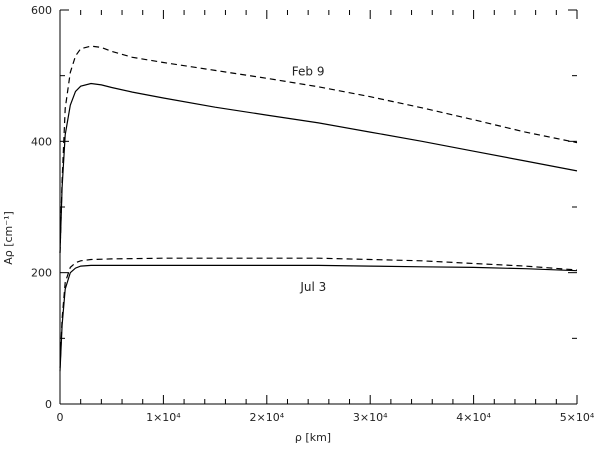 The image size is (600, 449). Describe the element at coordinates (48, 404) in the screenshot. I see `y-tick-label: 0` at that location.